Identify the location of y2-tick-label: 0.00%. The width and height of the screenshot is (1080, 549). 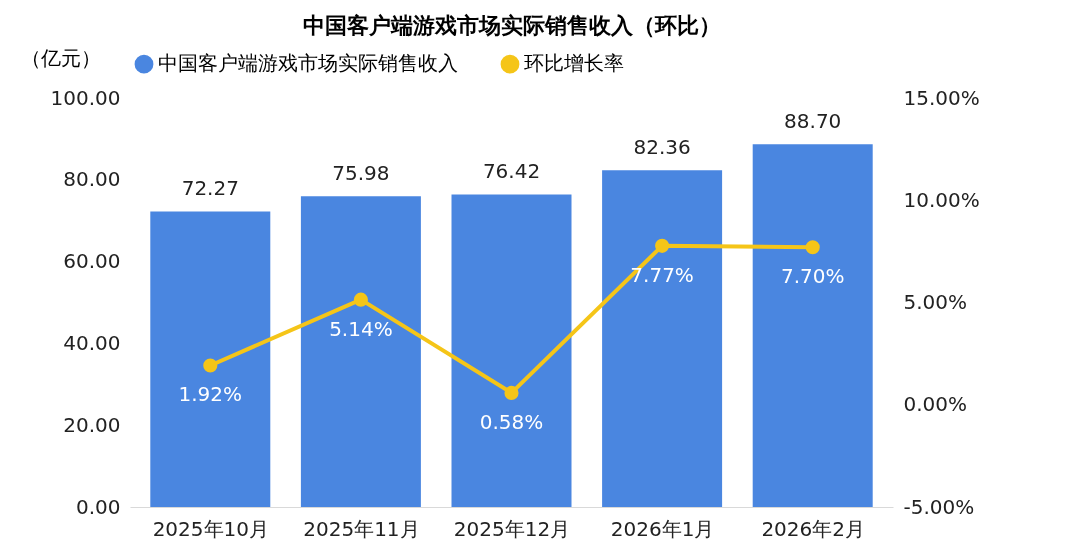
(935, 404).